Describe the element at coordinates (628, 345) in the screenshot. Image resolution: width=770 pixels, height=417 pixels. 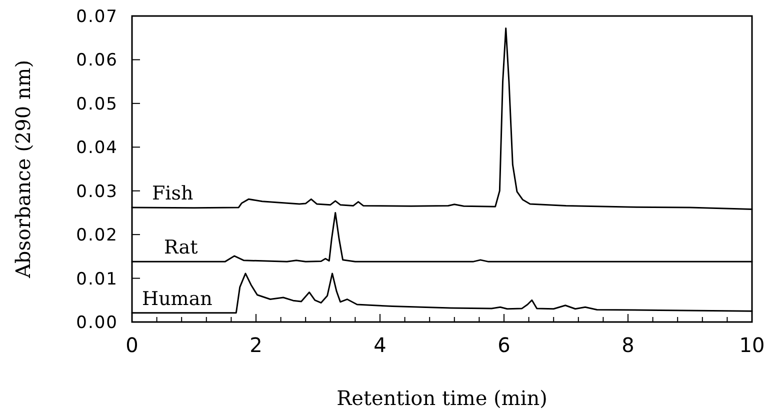
I see `x-tick-label: 8` at that location.